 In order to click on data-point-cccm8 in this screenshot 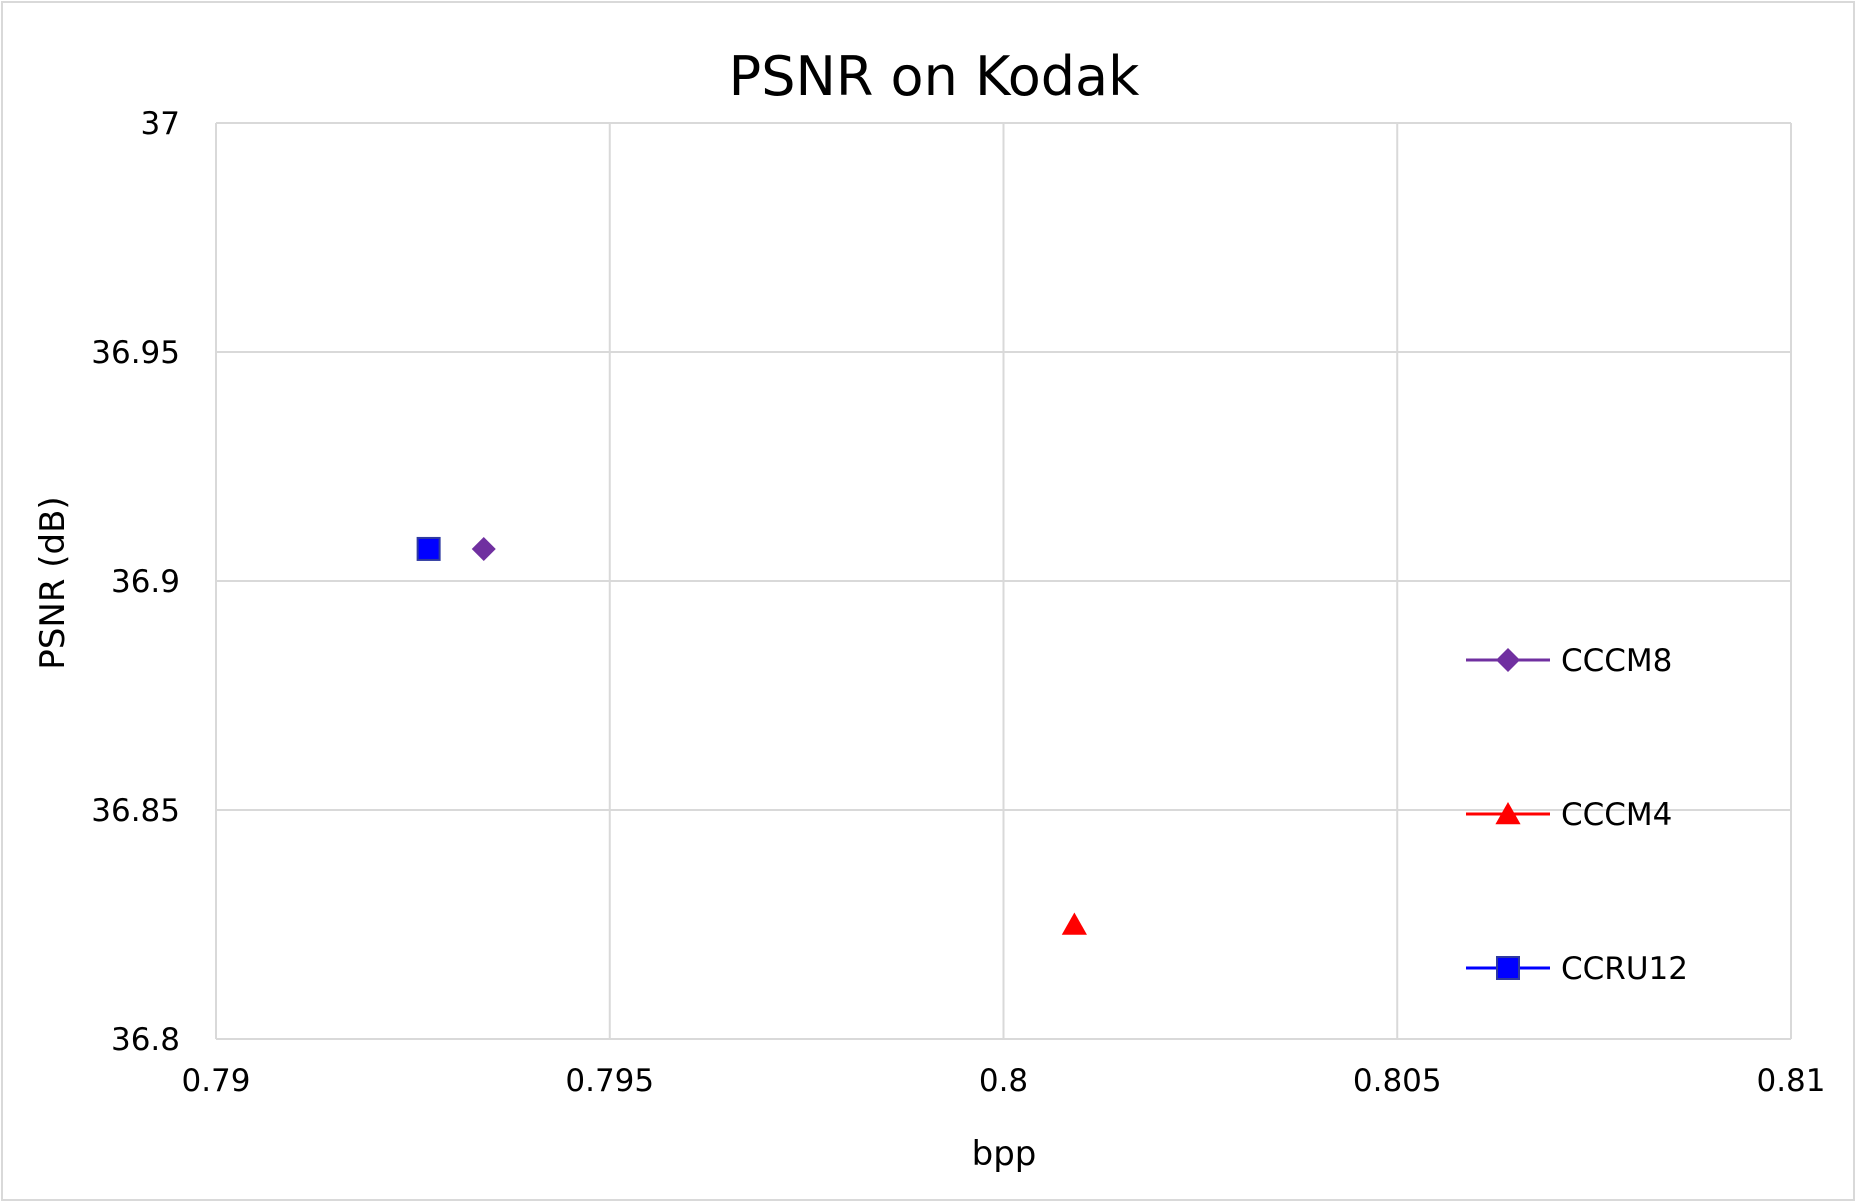, I will do `click(483, 548)`.